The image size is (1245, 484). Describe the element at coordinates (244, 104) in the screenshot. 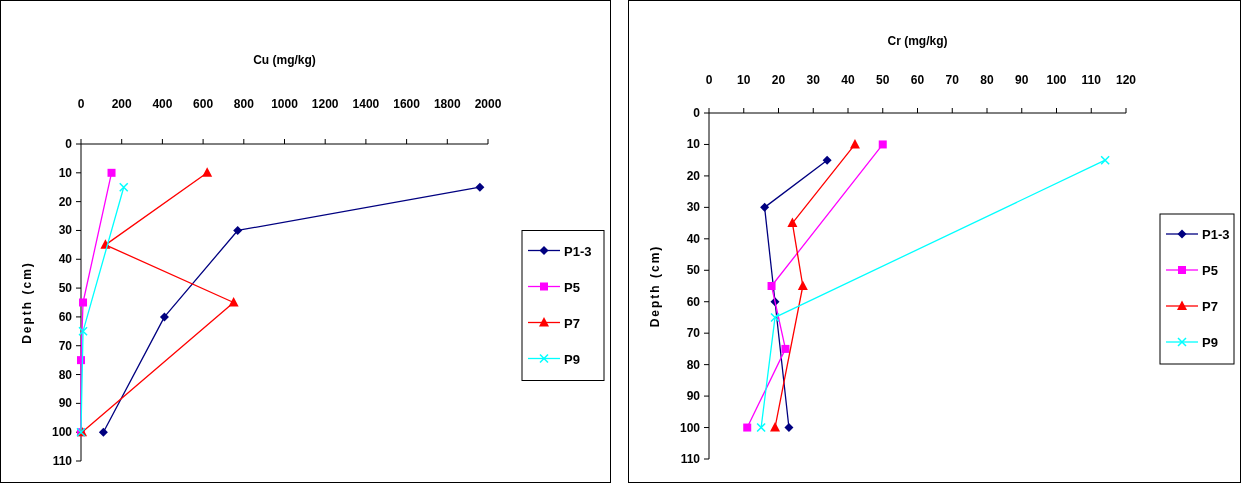

I see `x-tick-label: 800` at that location.